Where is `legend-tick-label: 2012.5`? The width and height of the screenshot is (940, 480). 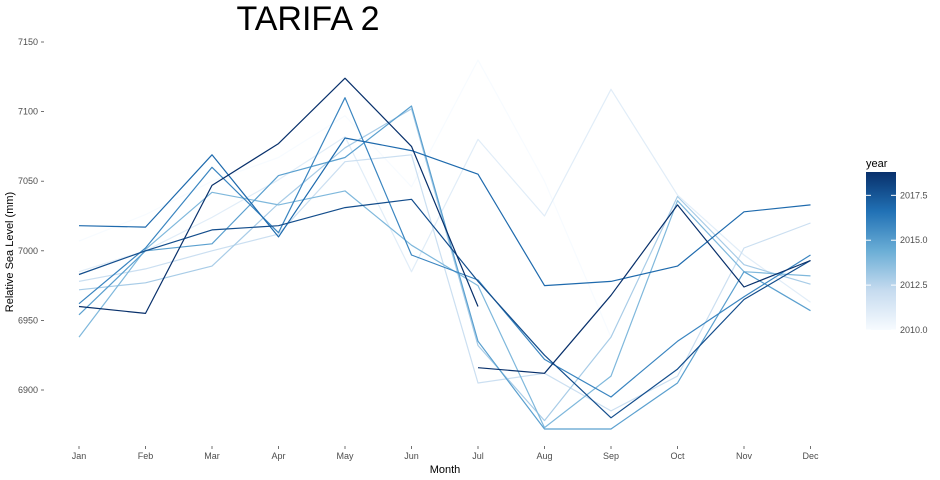
legend-tick-label: 2012.5 is located at coordinates (914, 285).